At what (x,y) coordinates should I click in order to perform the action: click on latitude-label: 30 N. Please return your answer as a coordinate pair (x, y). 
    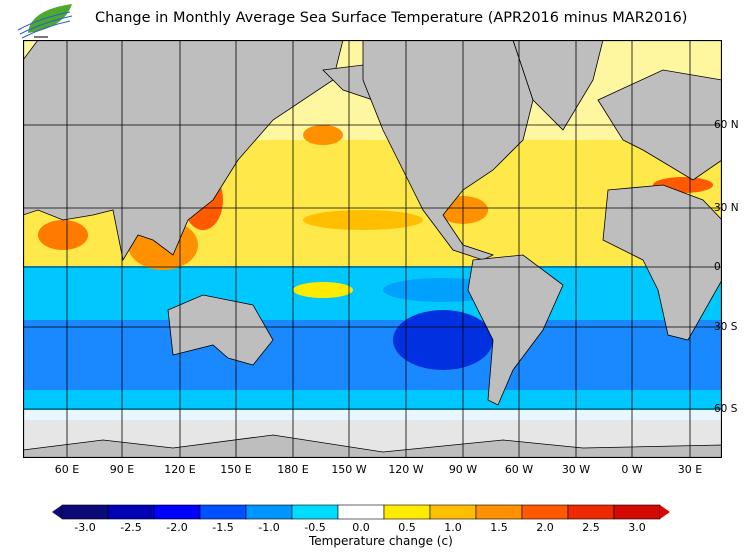
    Looking at the image, I should click on (726, 208).